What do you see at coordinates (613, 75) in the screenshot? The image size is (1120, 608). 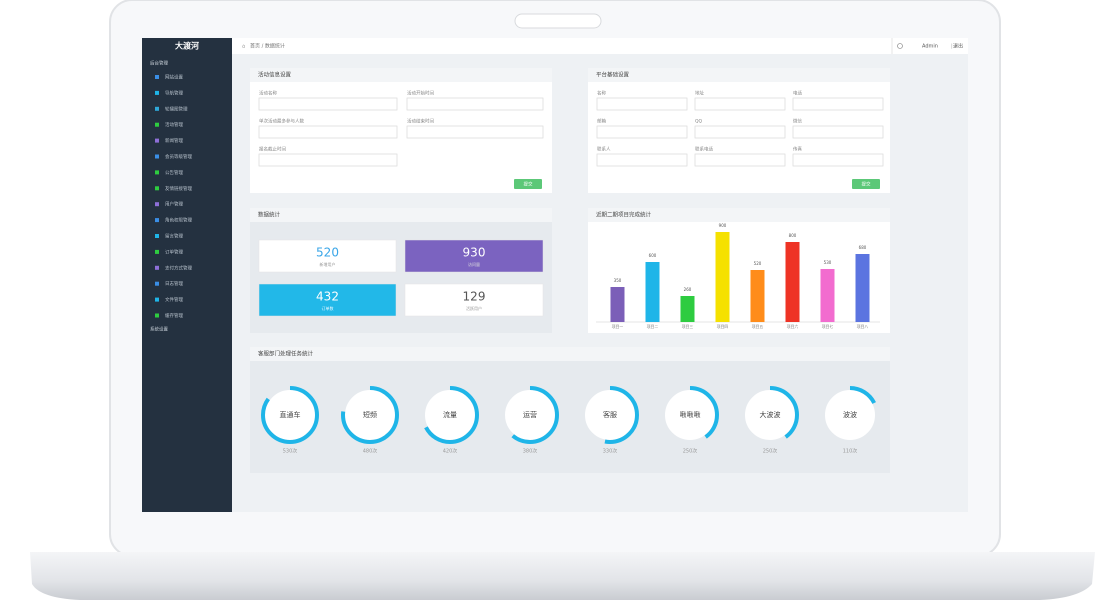 I see `panel-title: 平台基础设置` at bounding box center [613, 75].